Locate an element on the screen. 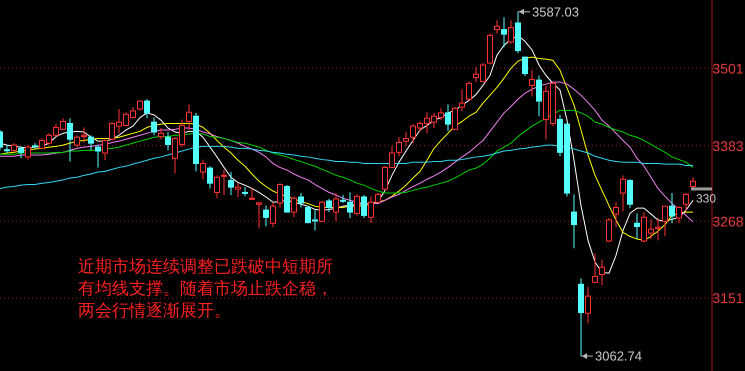 This screenshot has height=371, width=745. y-tick-label: 3151 is located at coordinates (728, 298).